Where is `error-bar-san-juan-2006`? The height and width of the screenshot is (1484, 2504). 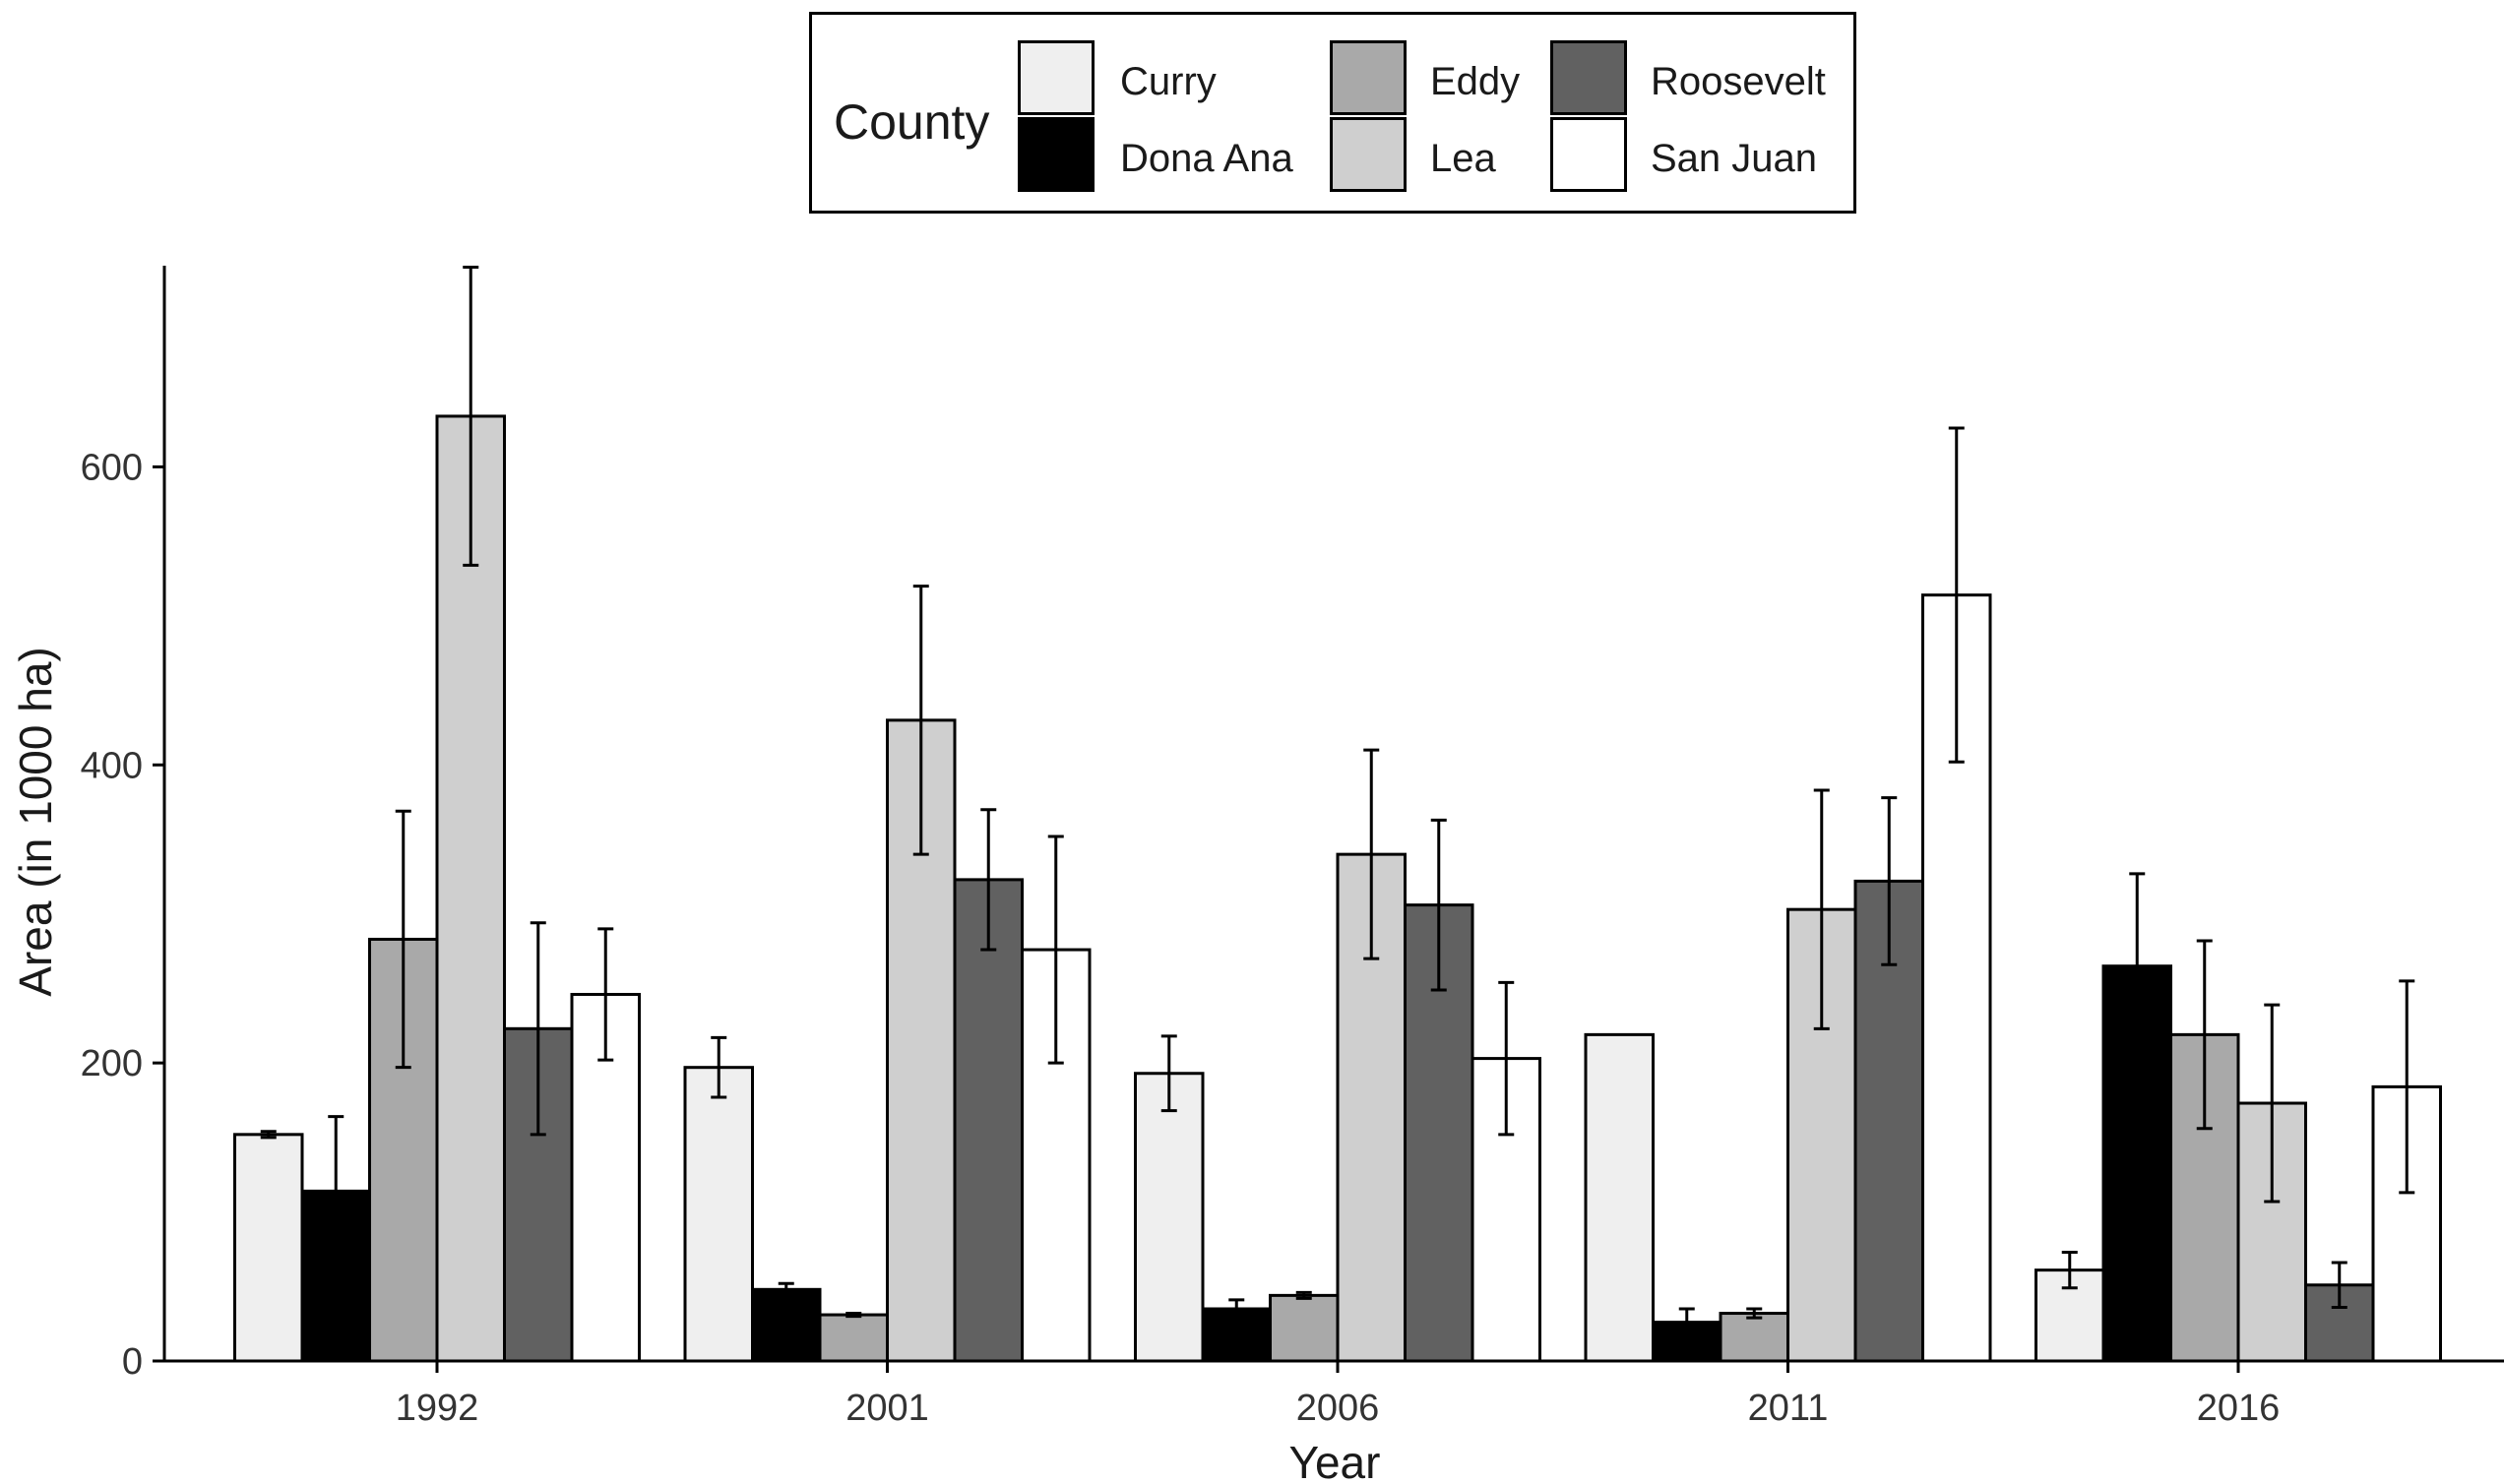 error-bar-san-juan-2006 is located at coordinates (1507, 1059).